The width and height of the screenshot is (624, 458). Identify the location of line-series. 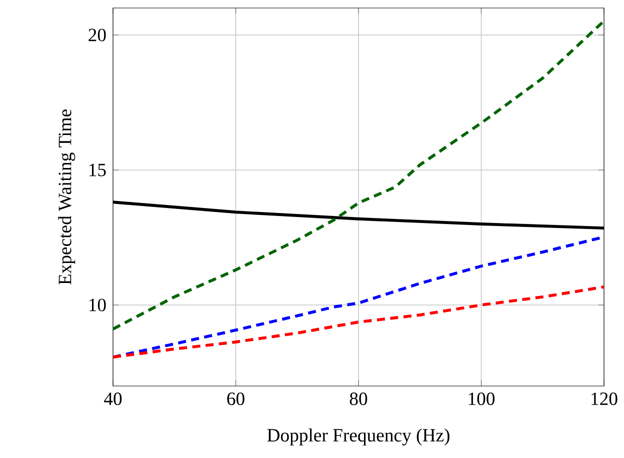
(358, 322).